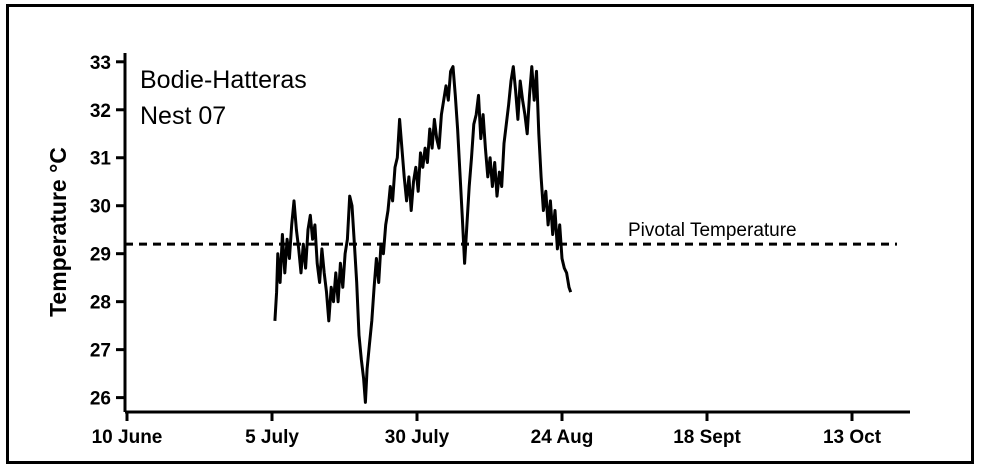  What do you see at coordinates (417, 437) in the screenshot?
I see `x-tick-label: 30 July` at bounding box center [417, 437].